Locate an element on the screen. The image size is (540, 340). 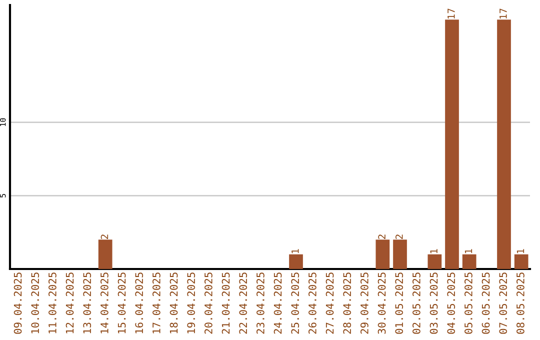
x-tick-label: 21.04.2025 is located at coordinates (226, 303).